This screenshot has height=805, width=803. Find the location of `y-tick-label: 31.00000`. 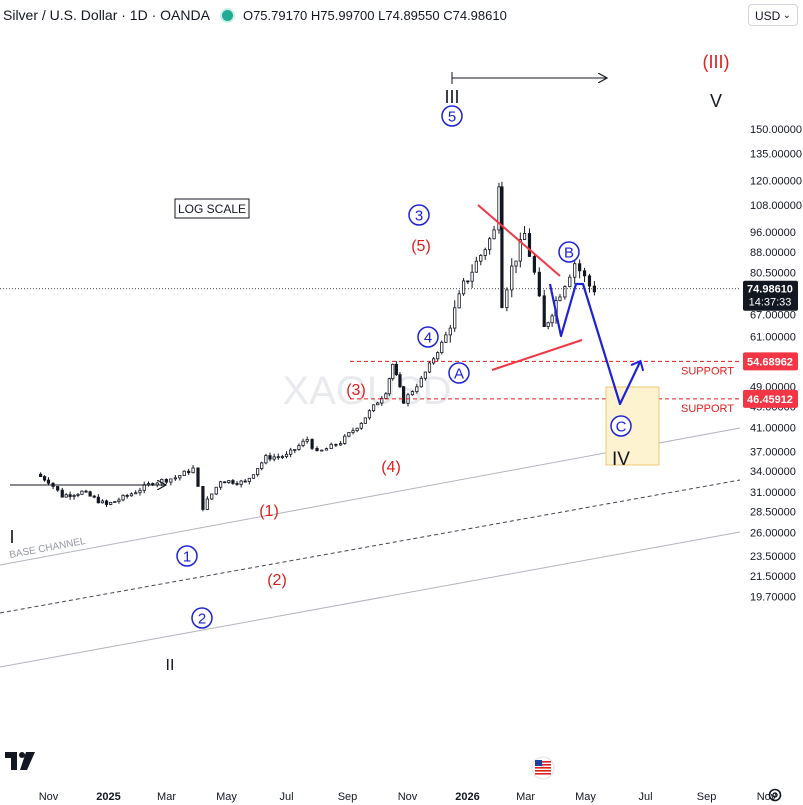

y-tick-label: 31.00000 is located at coordinates (773, 493).